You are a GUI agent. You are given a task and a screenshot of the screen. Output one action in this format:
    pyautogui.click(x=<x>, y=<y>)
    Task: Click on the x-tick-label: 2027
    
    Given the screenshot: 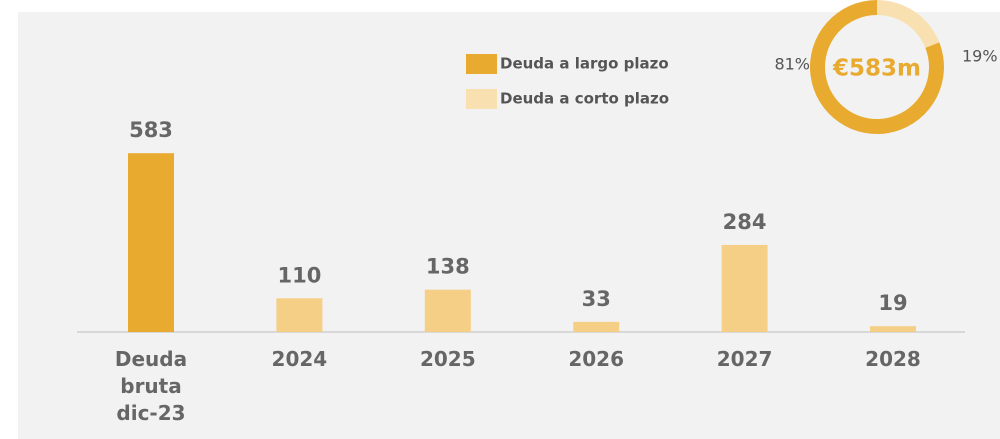 What is the action you would take?
    pyautogui.click(x=744, y=359)
    